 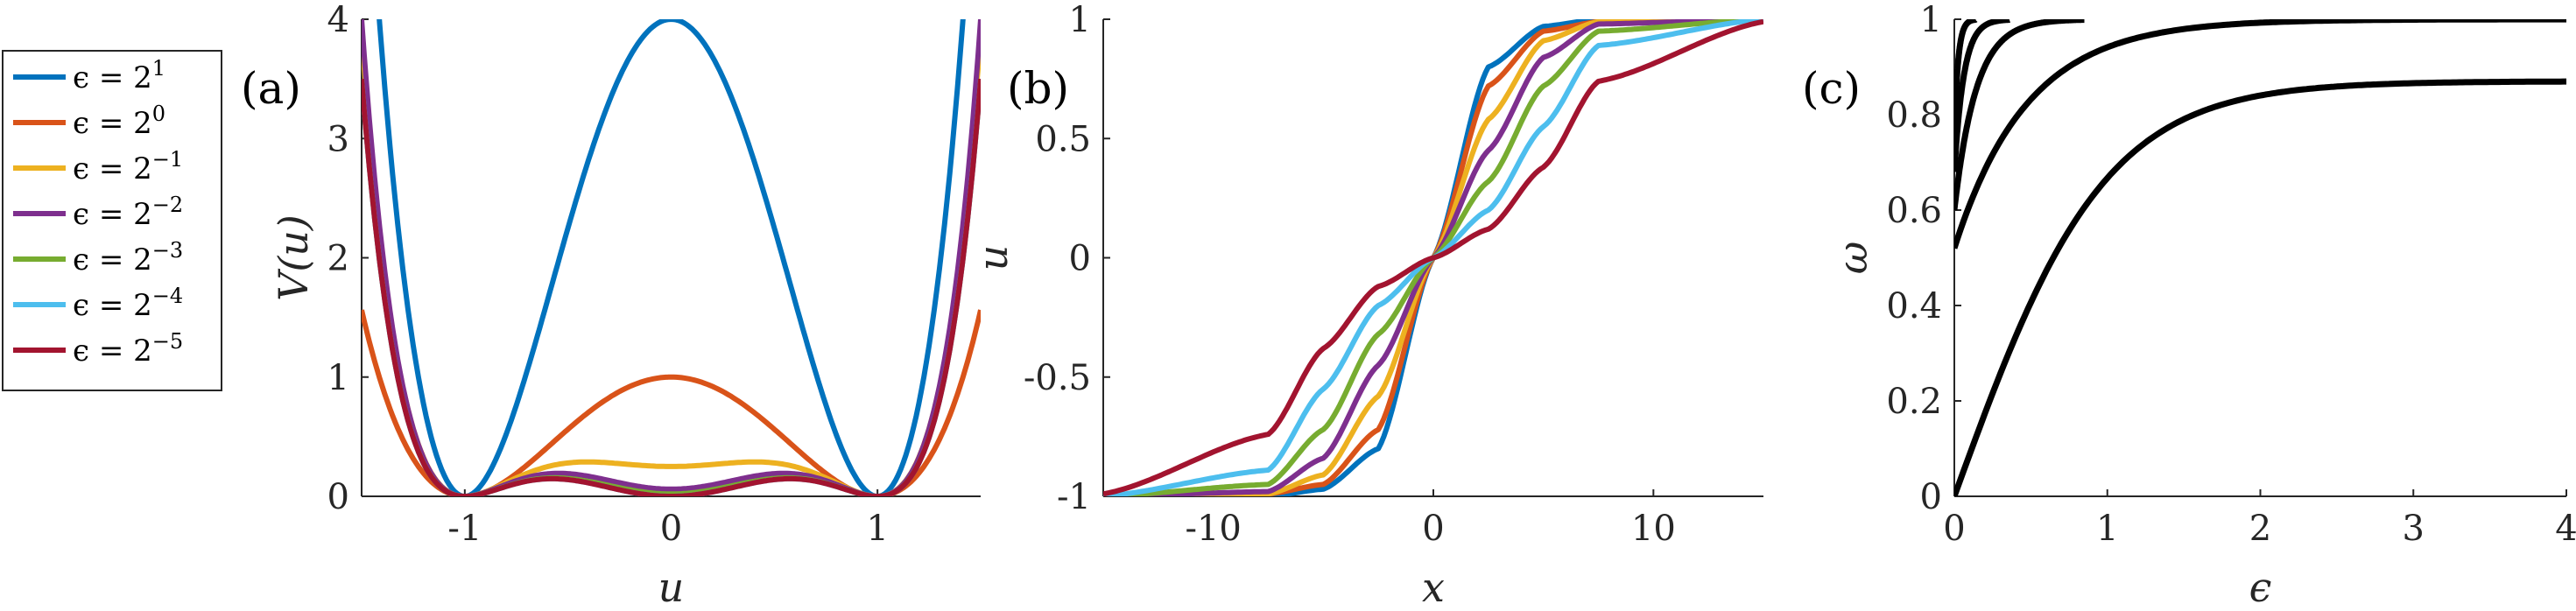 I want to click on legend-entry-5: ϵ = 2−4, so click(x=128, y=303).